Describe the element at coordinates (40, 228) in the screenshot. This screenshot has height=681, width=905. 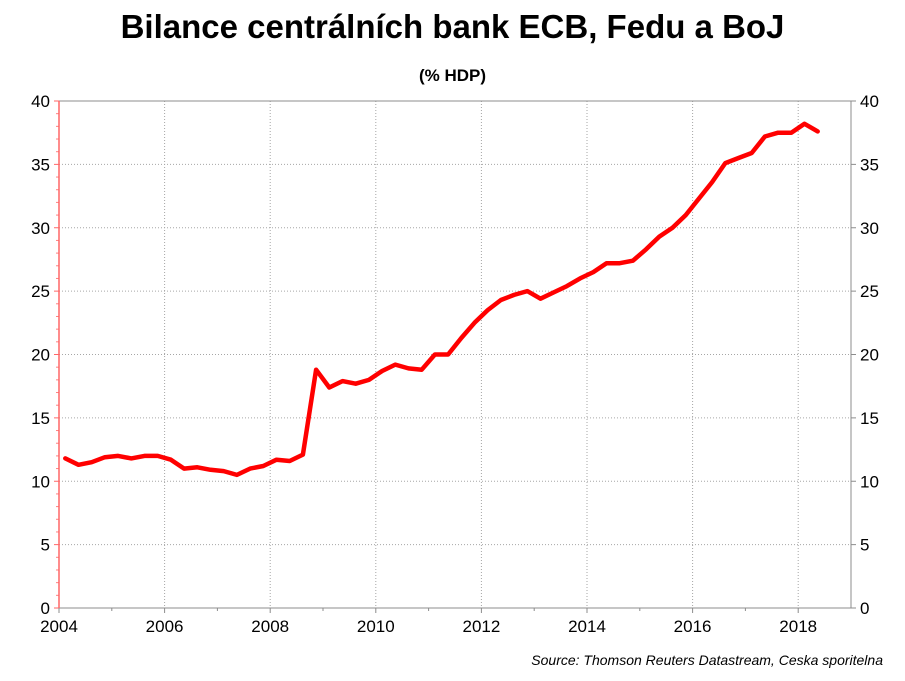
I see `y-tick-label-left: 30` at that location.